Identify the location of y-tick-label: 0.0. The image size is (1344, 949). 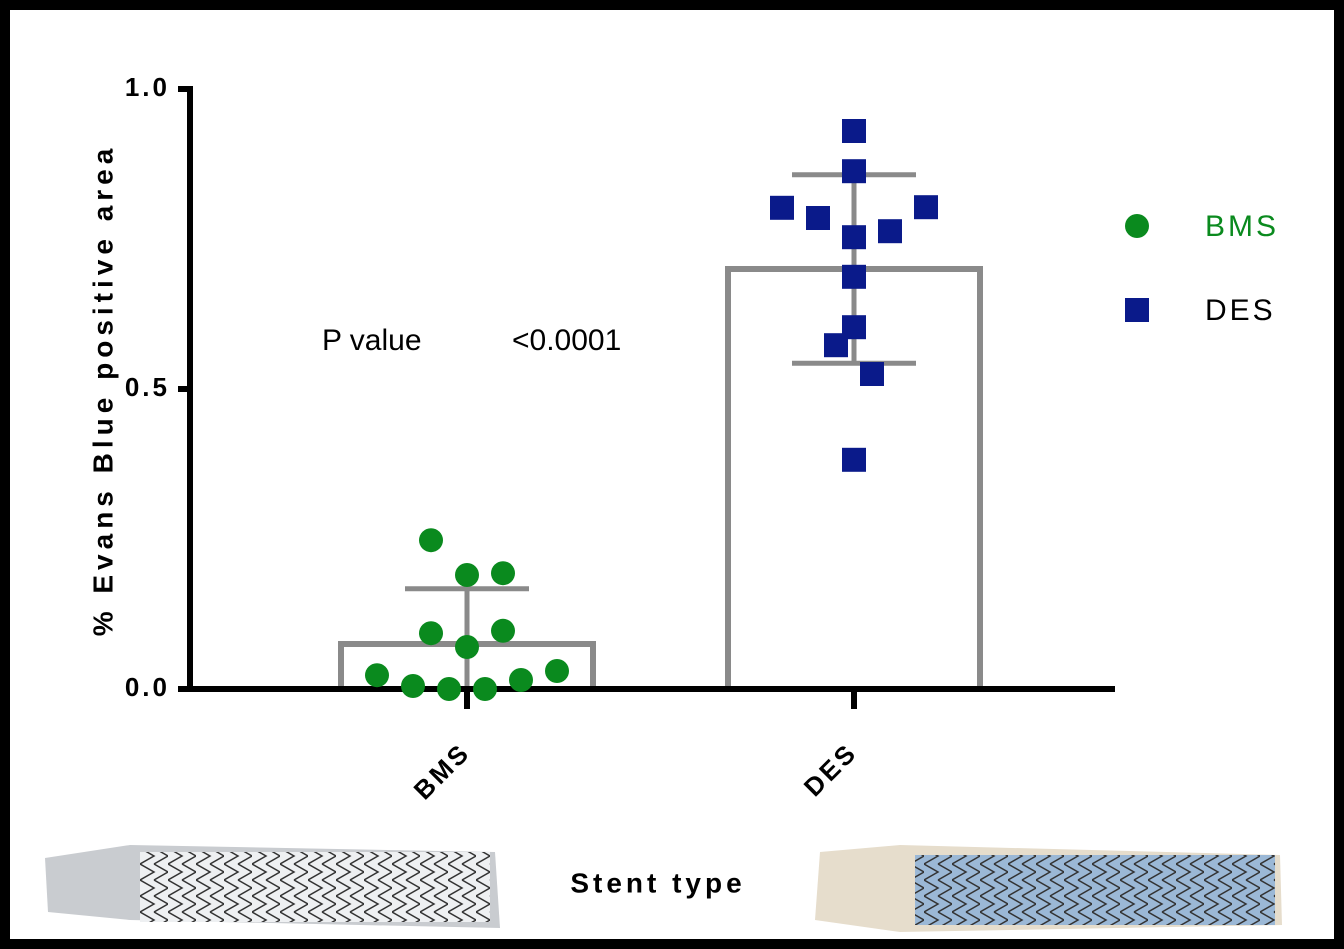
(147, 687).